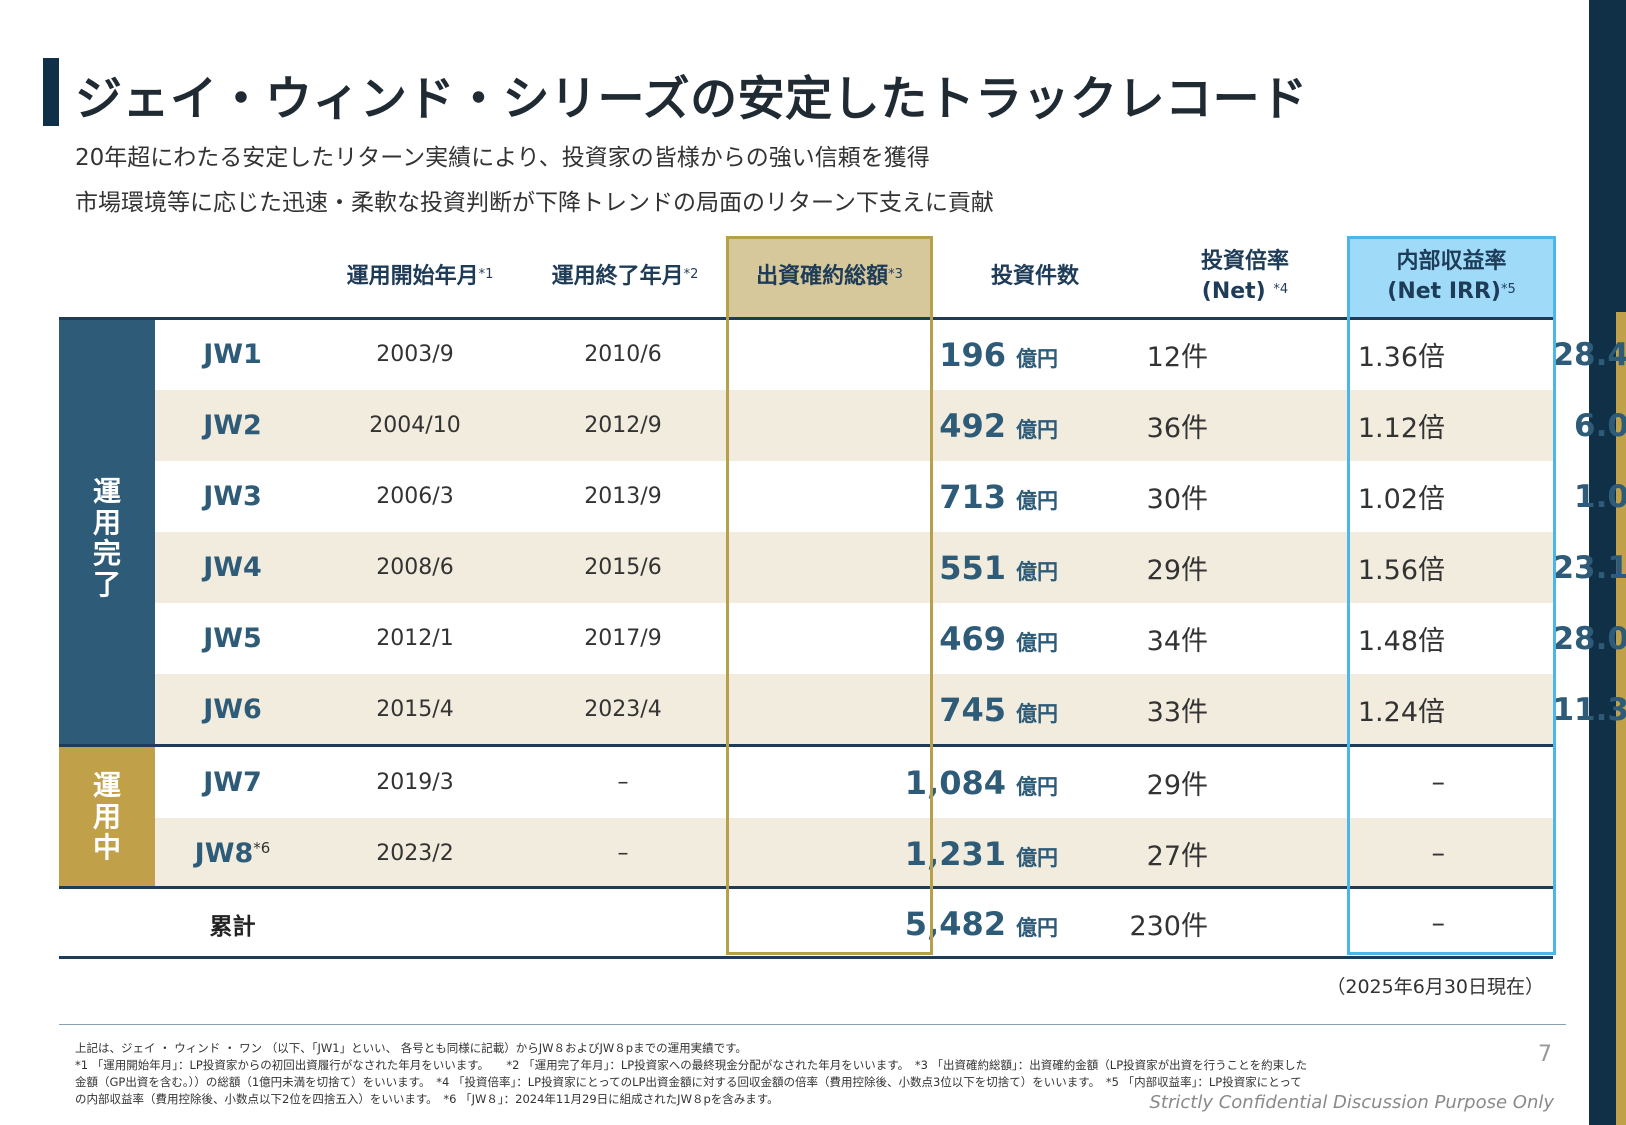 The height and width of the screenshot is (1125, 1626). What do you see at coordinates (998, 567) in the screenshot?
I see `commitment-amount: 551 億円` at bounding box center [998, 567].